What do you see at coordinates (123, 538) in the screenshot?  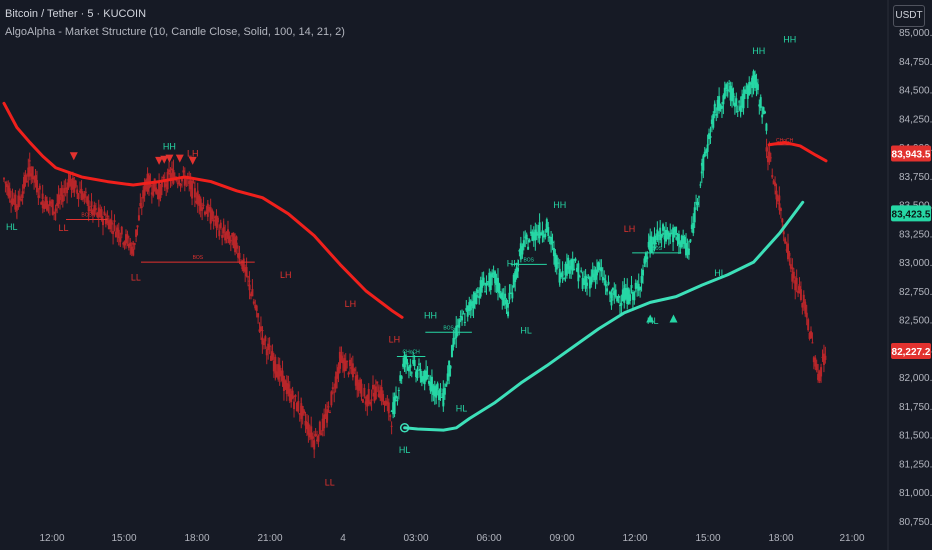 I see `x-tick-label: 15:00` at bounding box center [123, 538].